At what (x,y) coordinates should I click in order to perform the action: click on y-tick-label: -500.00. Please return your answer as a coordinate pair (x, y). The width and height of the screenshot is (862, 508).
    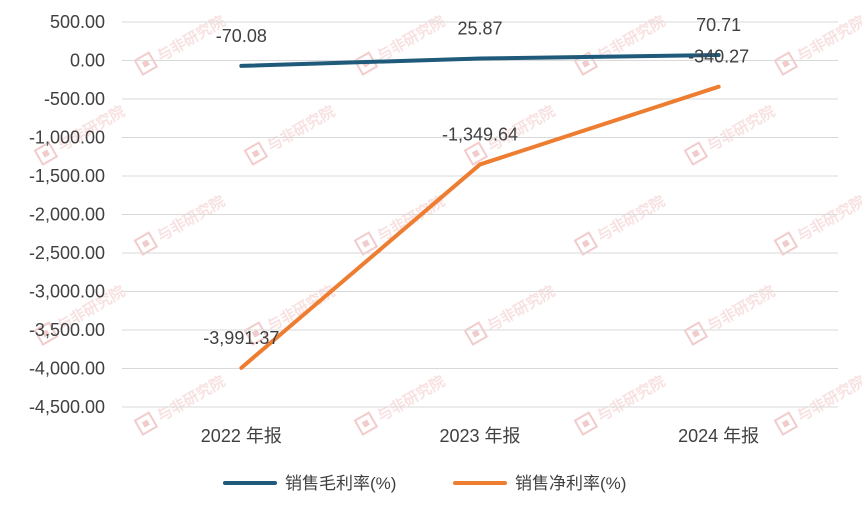
    Looking at the image, I should click on (74, 99).